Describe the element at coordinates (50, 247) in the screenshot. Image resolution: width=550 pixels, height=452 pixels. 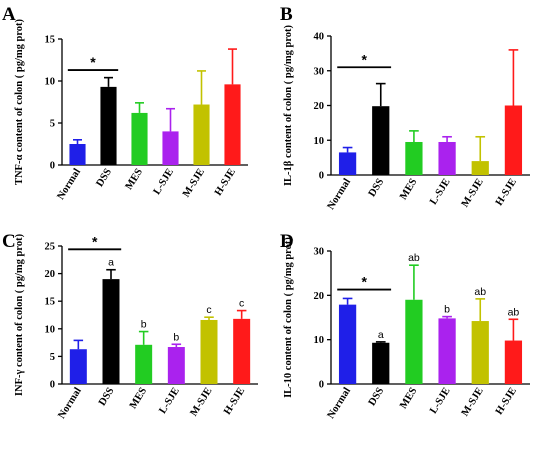
I see `y-tick-label: 25` at that location.